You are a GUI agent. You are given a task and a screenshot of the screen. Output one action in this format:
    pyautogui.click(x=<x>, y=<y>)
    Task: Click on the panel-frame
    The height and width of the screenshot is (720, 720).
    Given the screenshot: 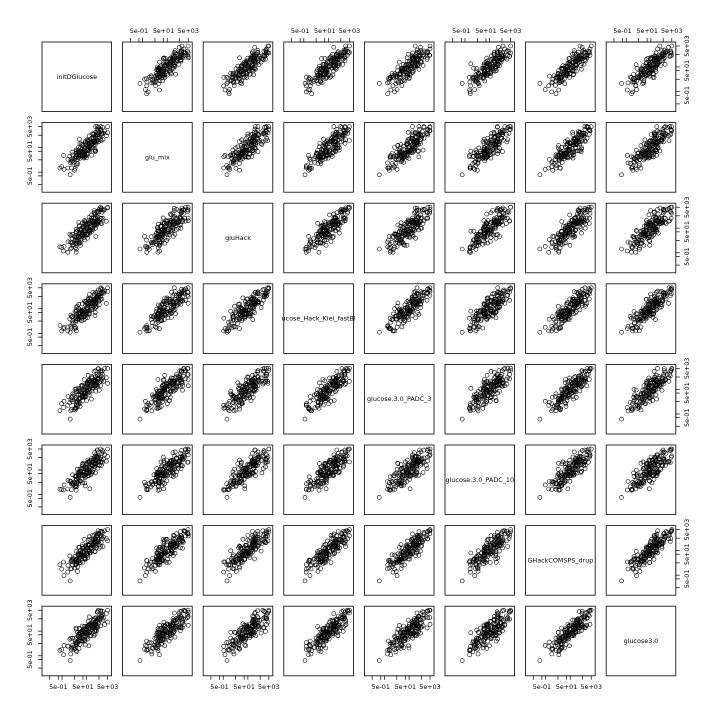 What is the action you would take?
    pyautogui.click(x=318, y=157)
    